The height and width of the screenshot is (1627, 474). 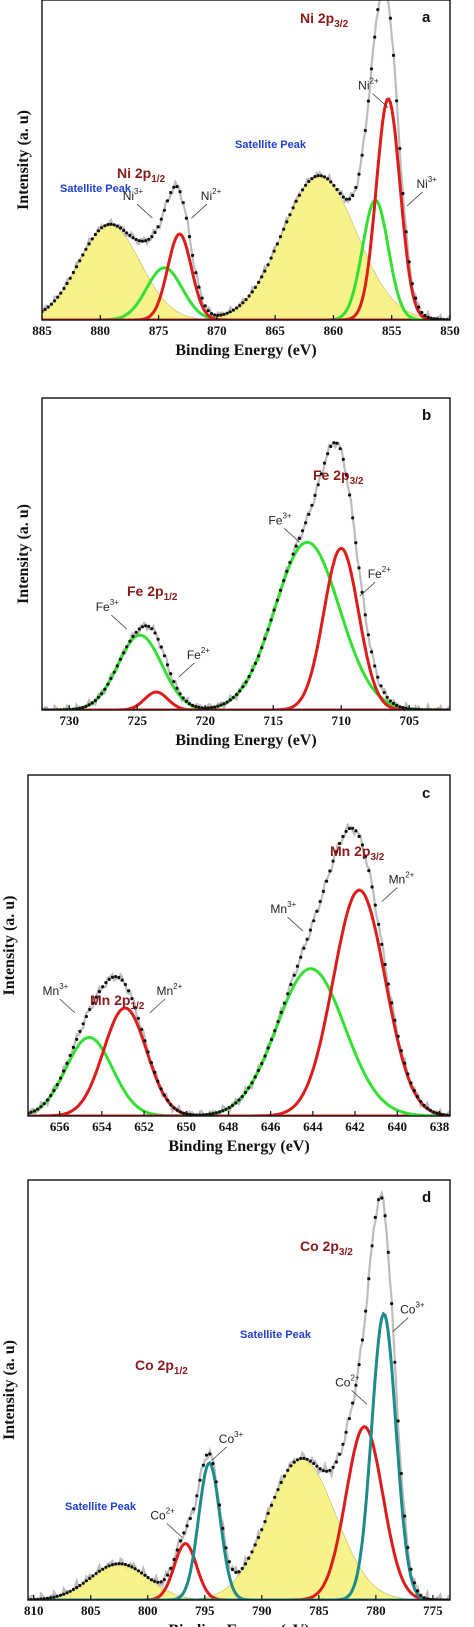 What do you see at coordinates (357, 853) in the screenshot?
I see `peak-title-2p3-2: Mn 2p3/2` at bounding box center [357, 853].